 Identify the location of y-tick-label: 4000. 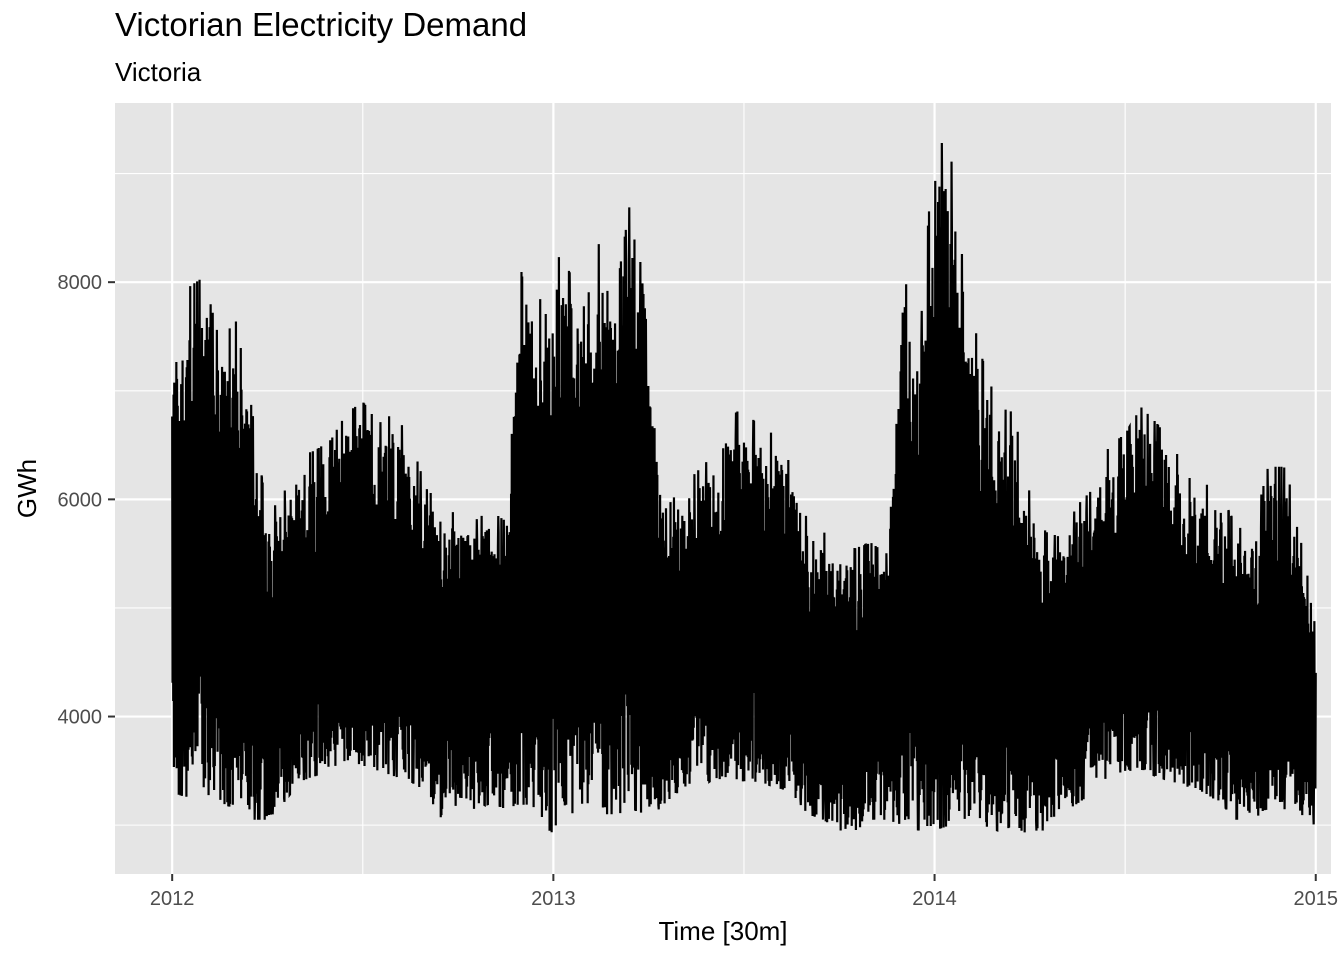
(80, 718).